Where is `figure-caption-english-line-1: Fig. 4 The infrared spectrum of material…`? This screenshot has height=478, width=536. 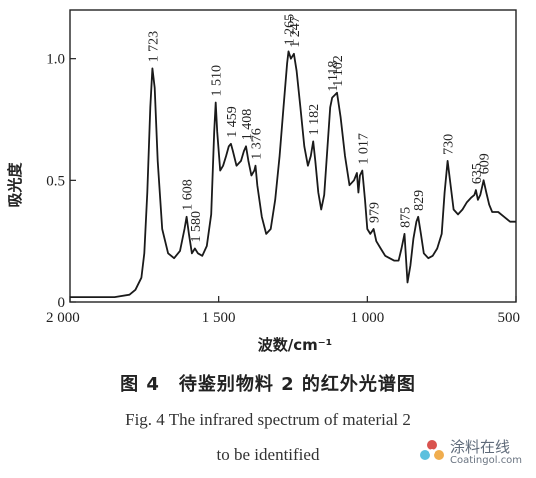 figure-caption-english-line-1: Fig. 4 The infrared spectrum of material… is located at coordinates (268, 419).